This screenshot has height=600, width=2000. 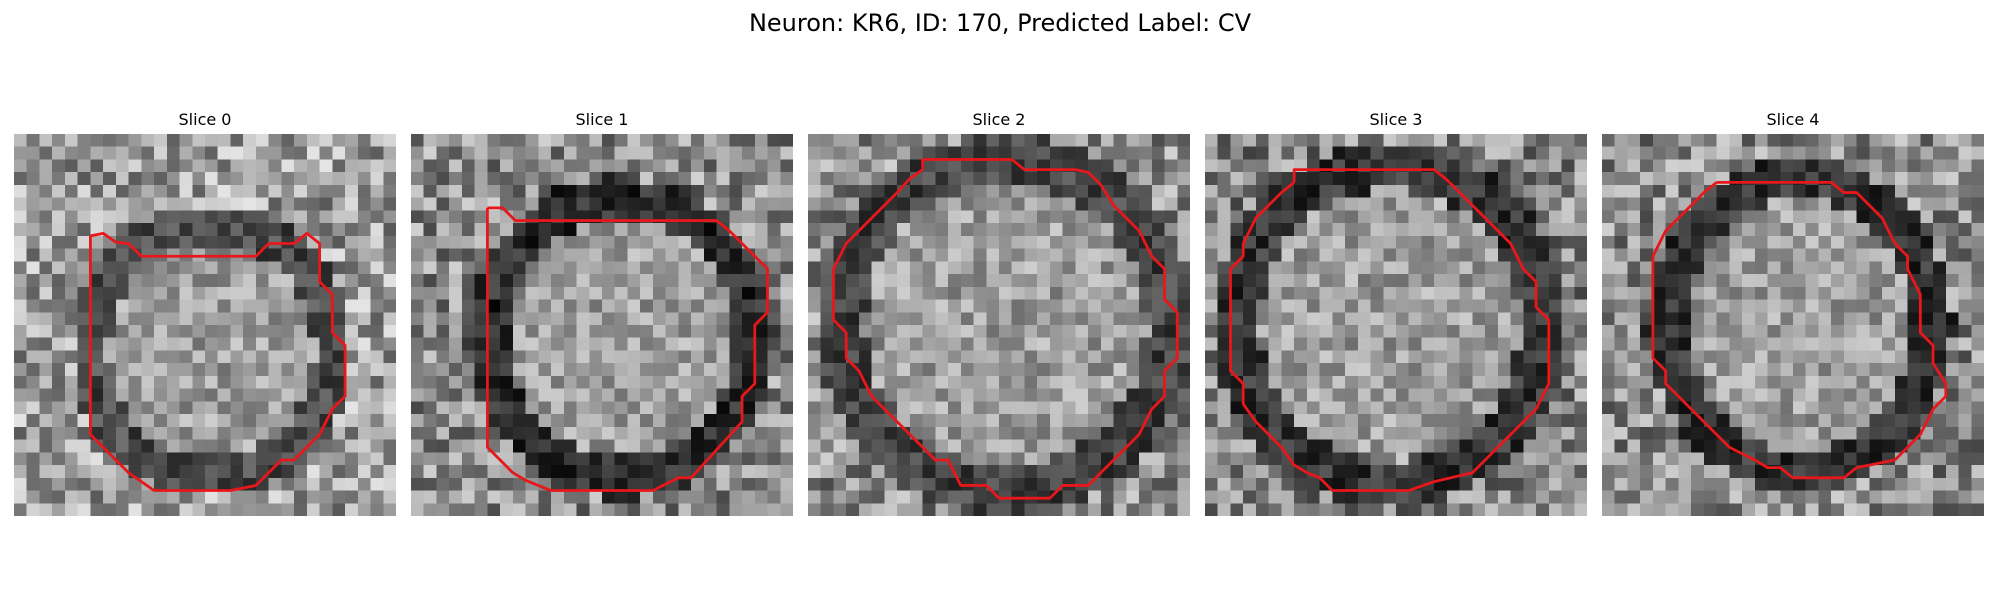 I want to click on slice-panel-2: Slice 2, so click(x=999, y=313).